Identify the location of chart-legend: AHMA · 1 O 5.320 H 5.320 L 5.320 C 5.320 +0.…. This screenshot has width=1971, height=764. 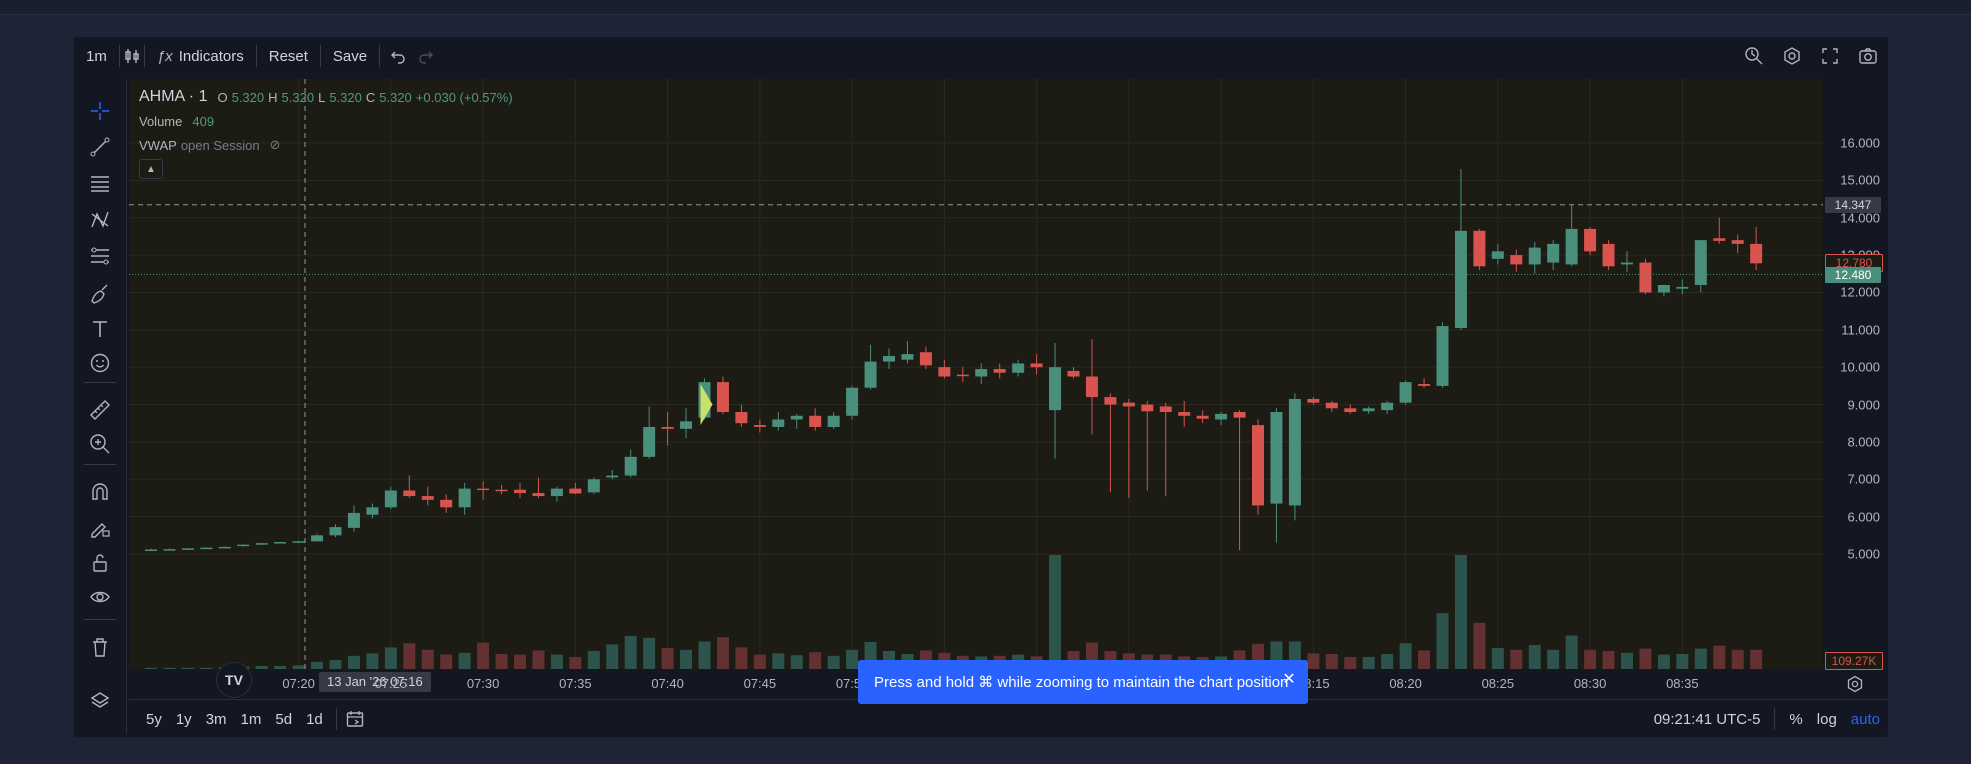
(326, 133).